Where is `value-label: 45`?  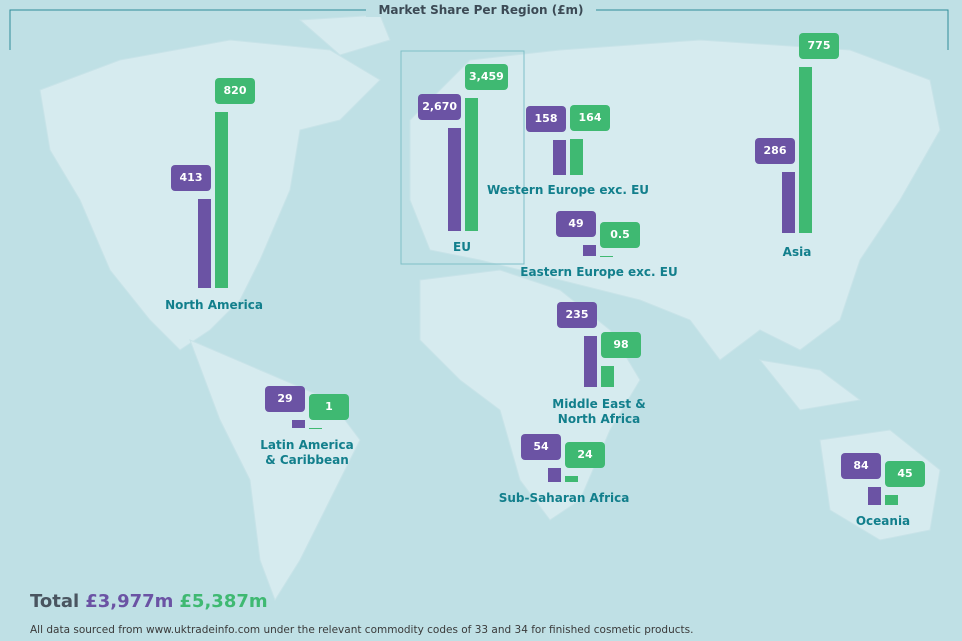
value-label: 45 is located at coordinates (905, 474).